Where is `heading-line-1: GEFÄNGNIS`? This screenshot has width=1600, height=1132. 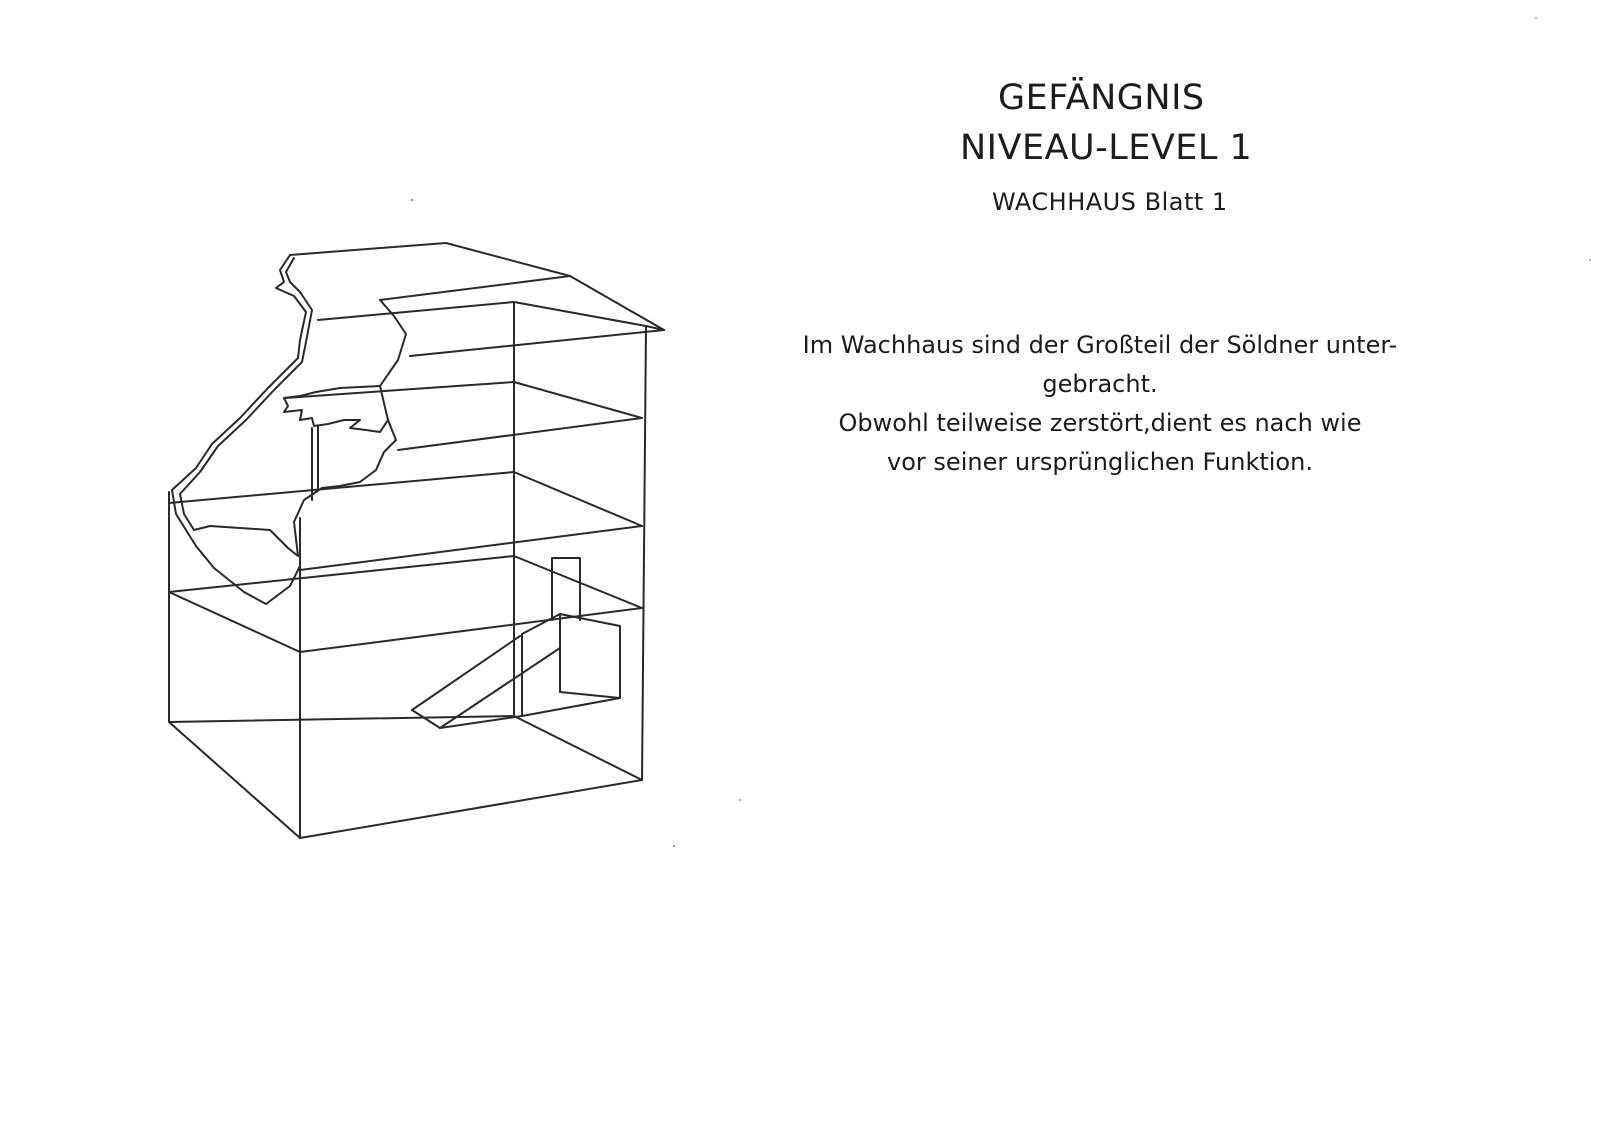 heading-line-1: GEFÄNGNIS is located at coordinates (1101, 98).